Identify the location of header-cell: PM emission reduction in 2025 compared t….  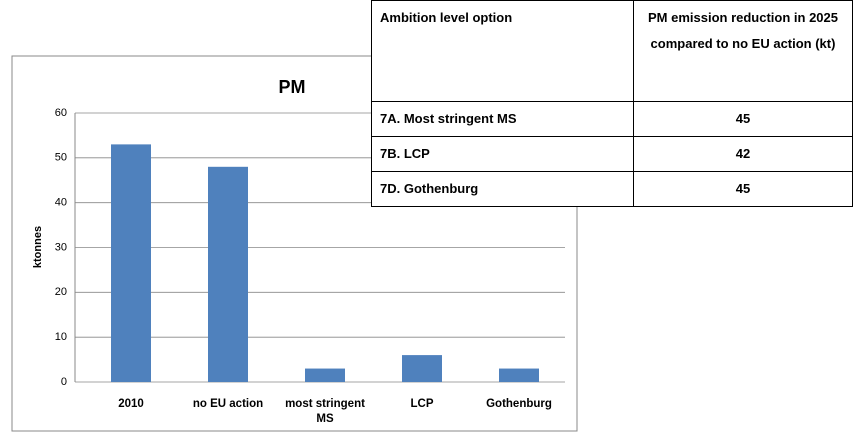
(743, 51).